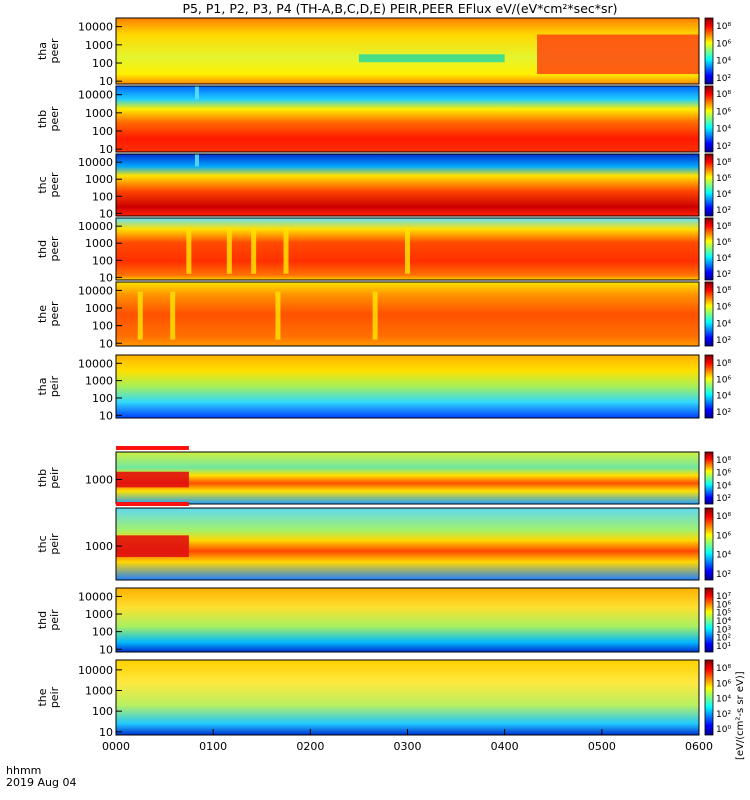 The width and height of the screenshot is (750, 800). What do you see at coordinates (383, 315) in the screenshot?
I see `spectrogram-panel: 10000 1000 100 10 the peer 10⁸ 10⁶ 10⁴ 10²` at bounding box center [383, 315].